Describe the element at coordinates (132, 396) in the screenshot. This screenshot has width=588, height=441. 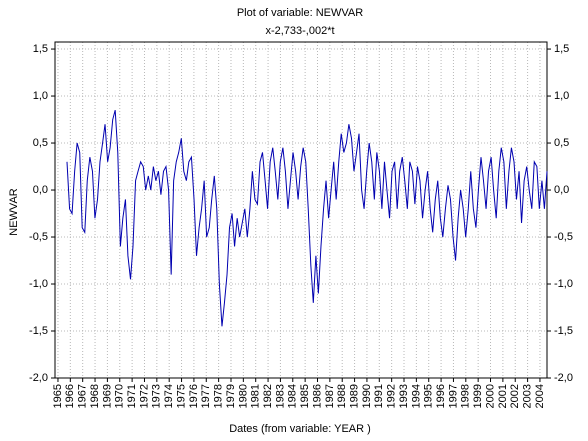
I see `x-tick-label: 1971` at that location.